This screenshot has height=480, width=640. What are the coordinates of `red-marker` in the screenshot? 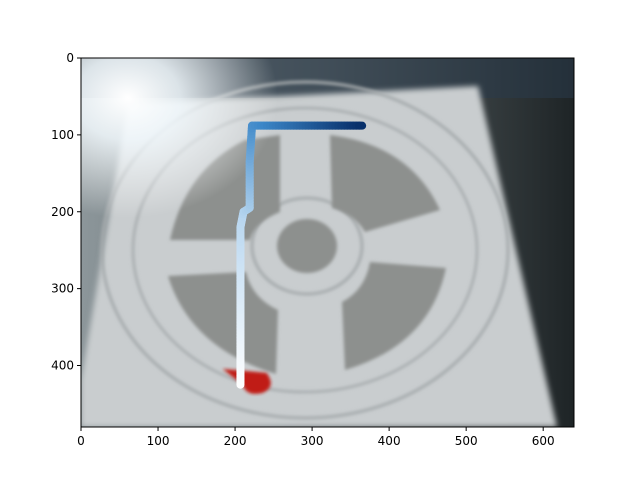 It's located at (246, 381).